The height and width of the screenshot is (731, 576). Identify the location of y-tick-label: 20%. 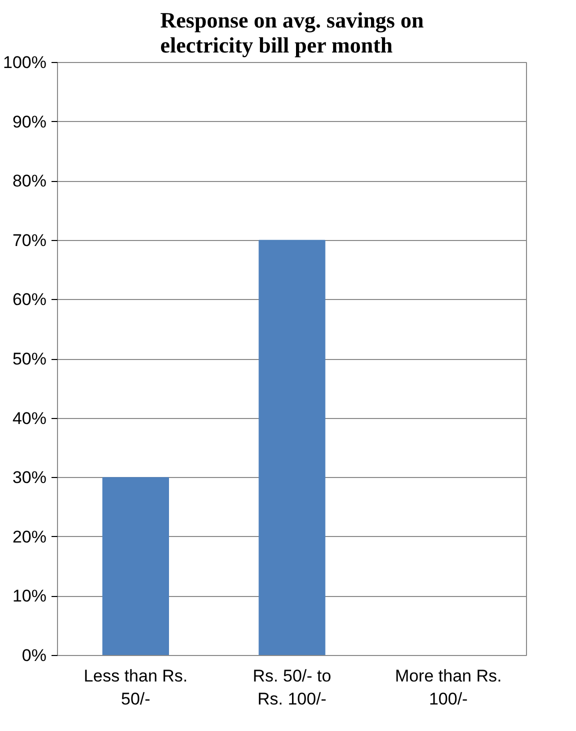
(29, 536).